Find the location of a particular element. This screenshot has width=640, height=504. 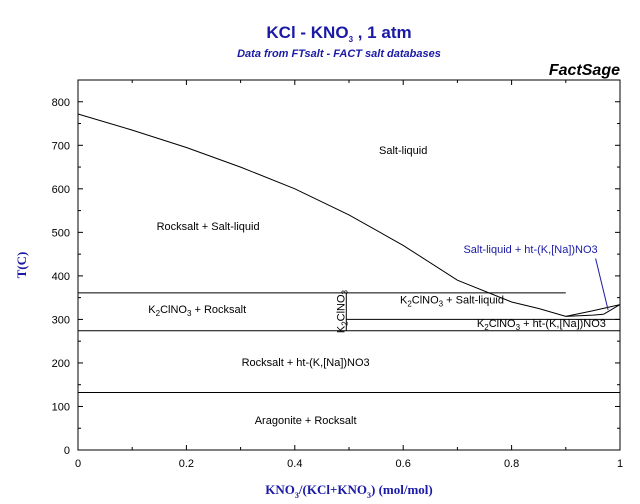

y-tick-label: 200 is located at coordinates (61, 364).